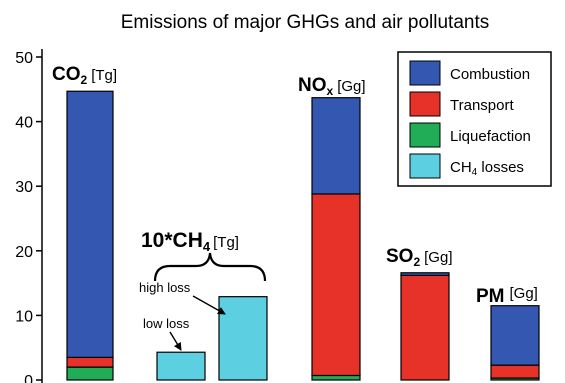  I want to click on y-tick-label: 20, so click(24, 252).